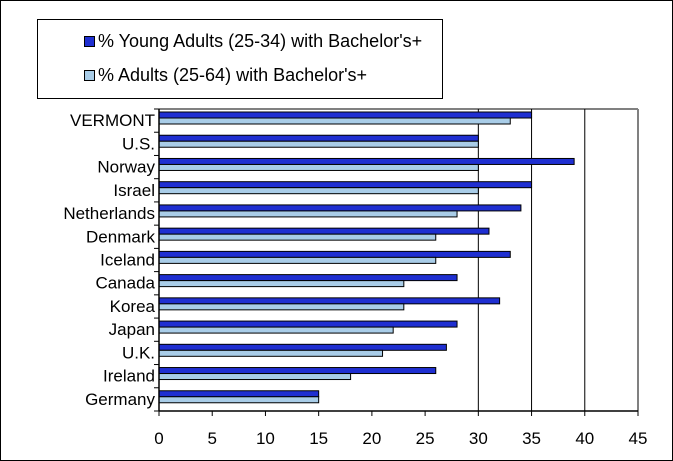 Image resolution: width=673 pixels, height=461 pixels. I want to click on bar-young-adults-israel, so click(345, 185).